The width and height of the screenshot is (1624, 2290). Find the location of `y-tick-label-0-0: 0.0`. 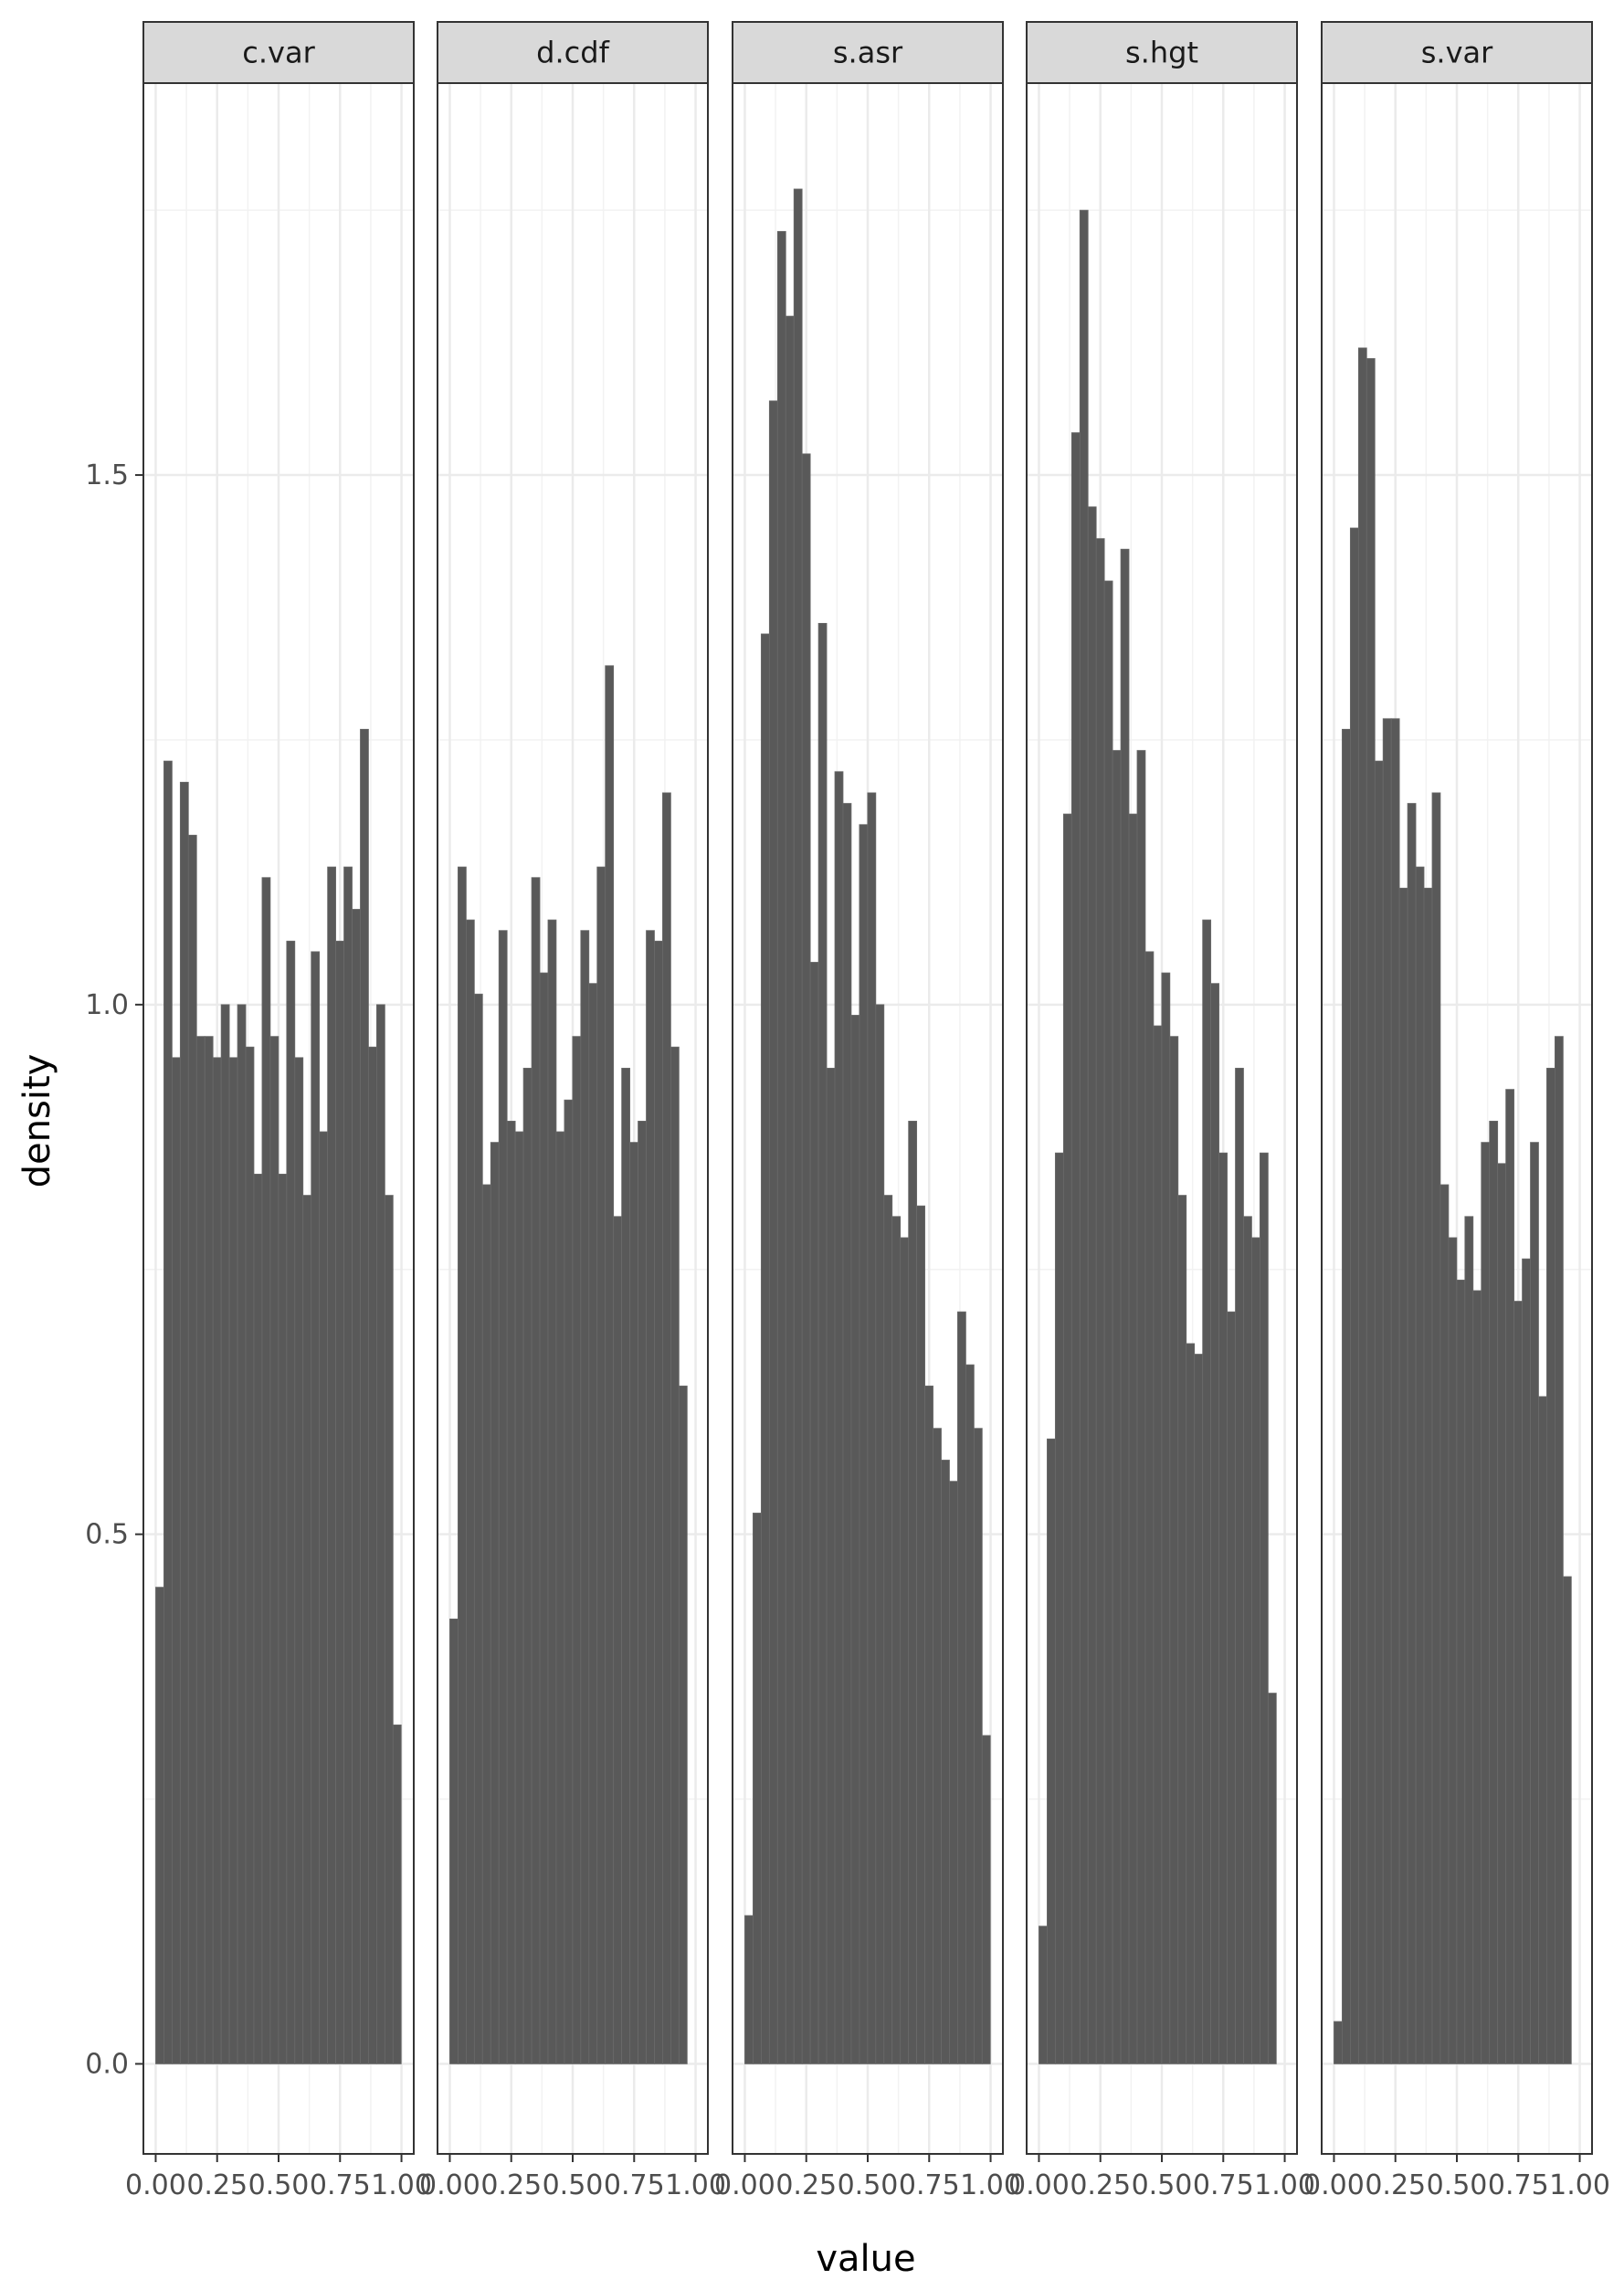

y-tick-label-0-0: 0.0 is located at coordinates (107, 2064).